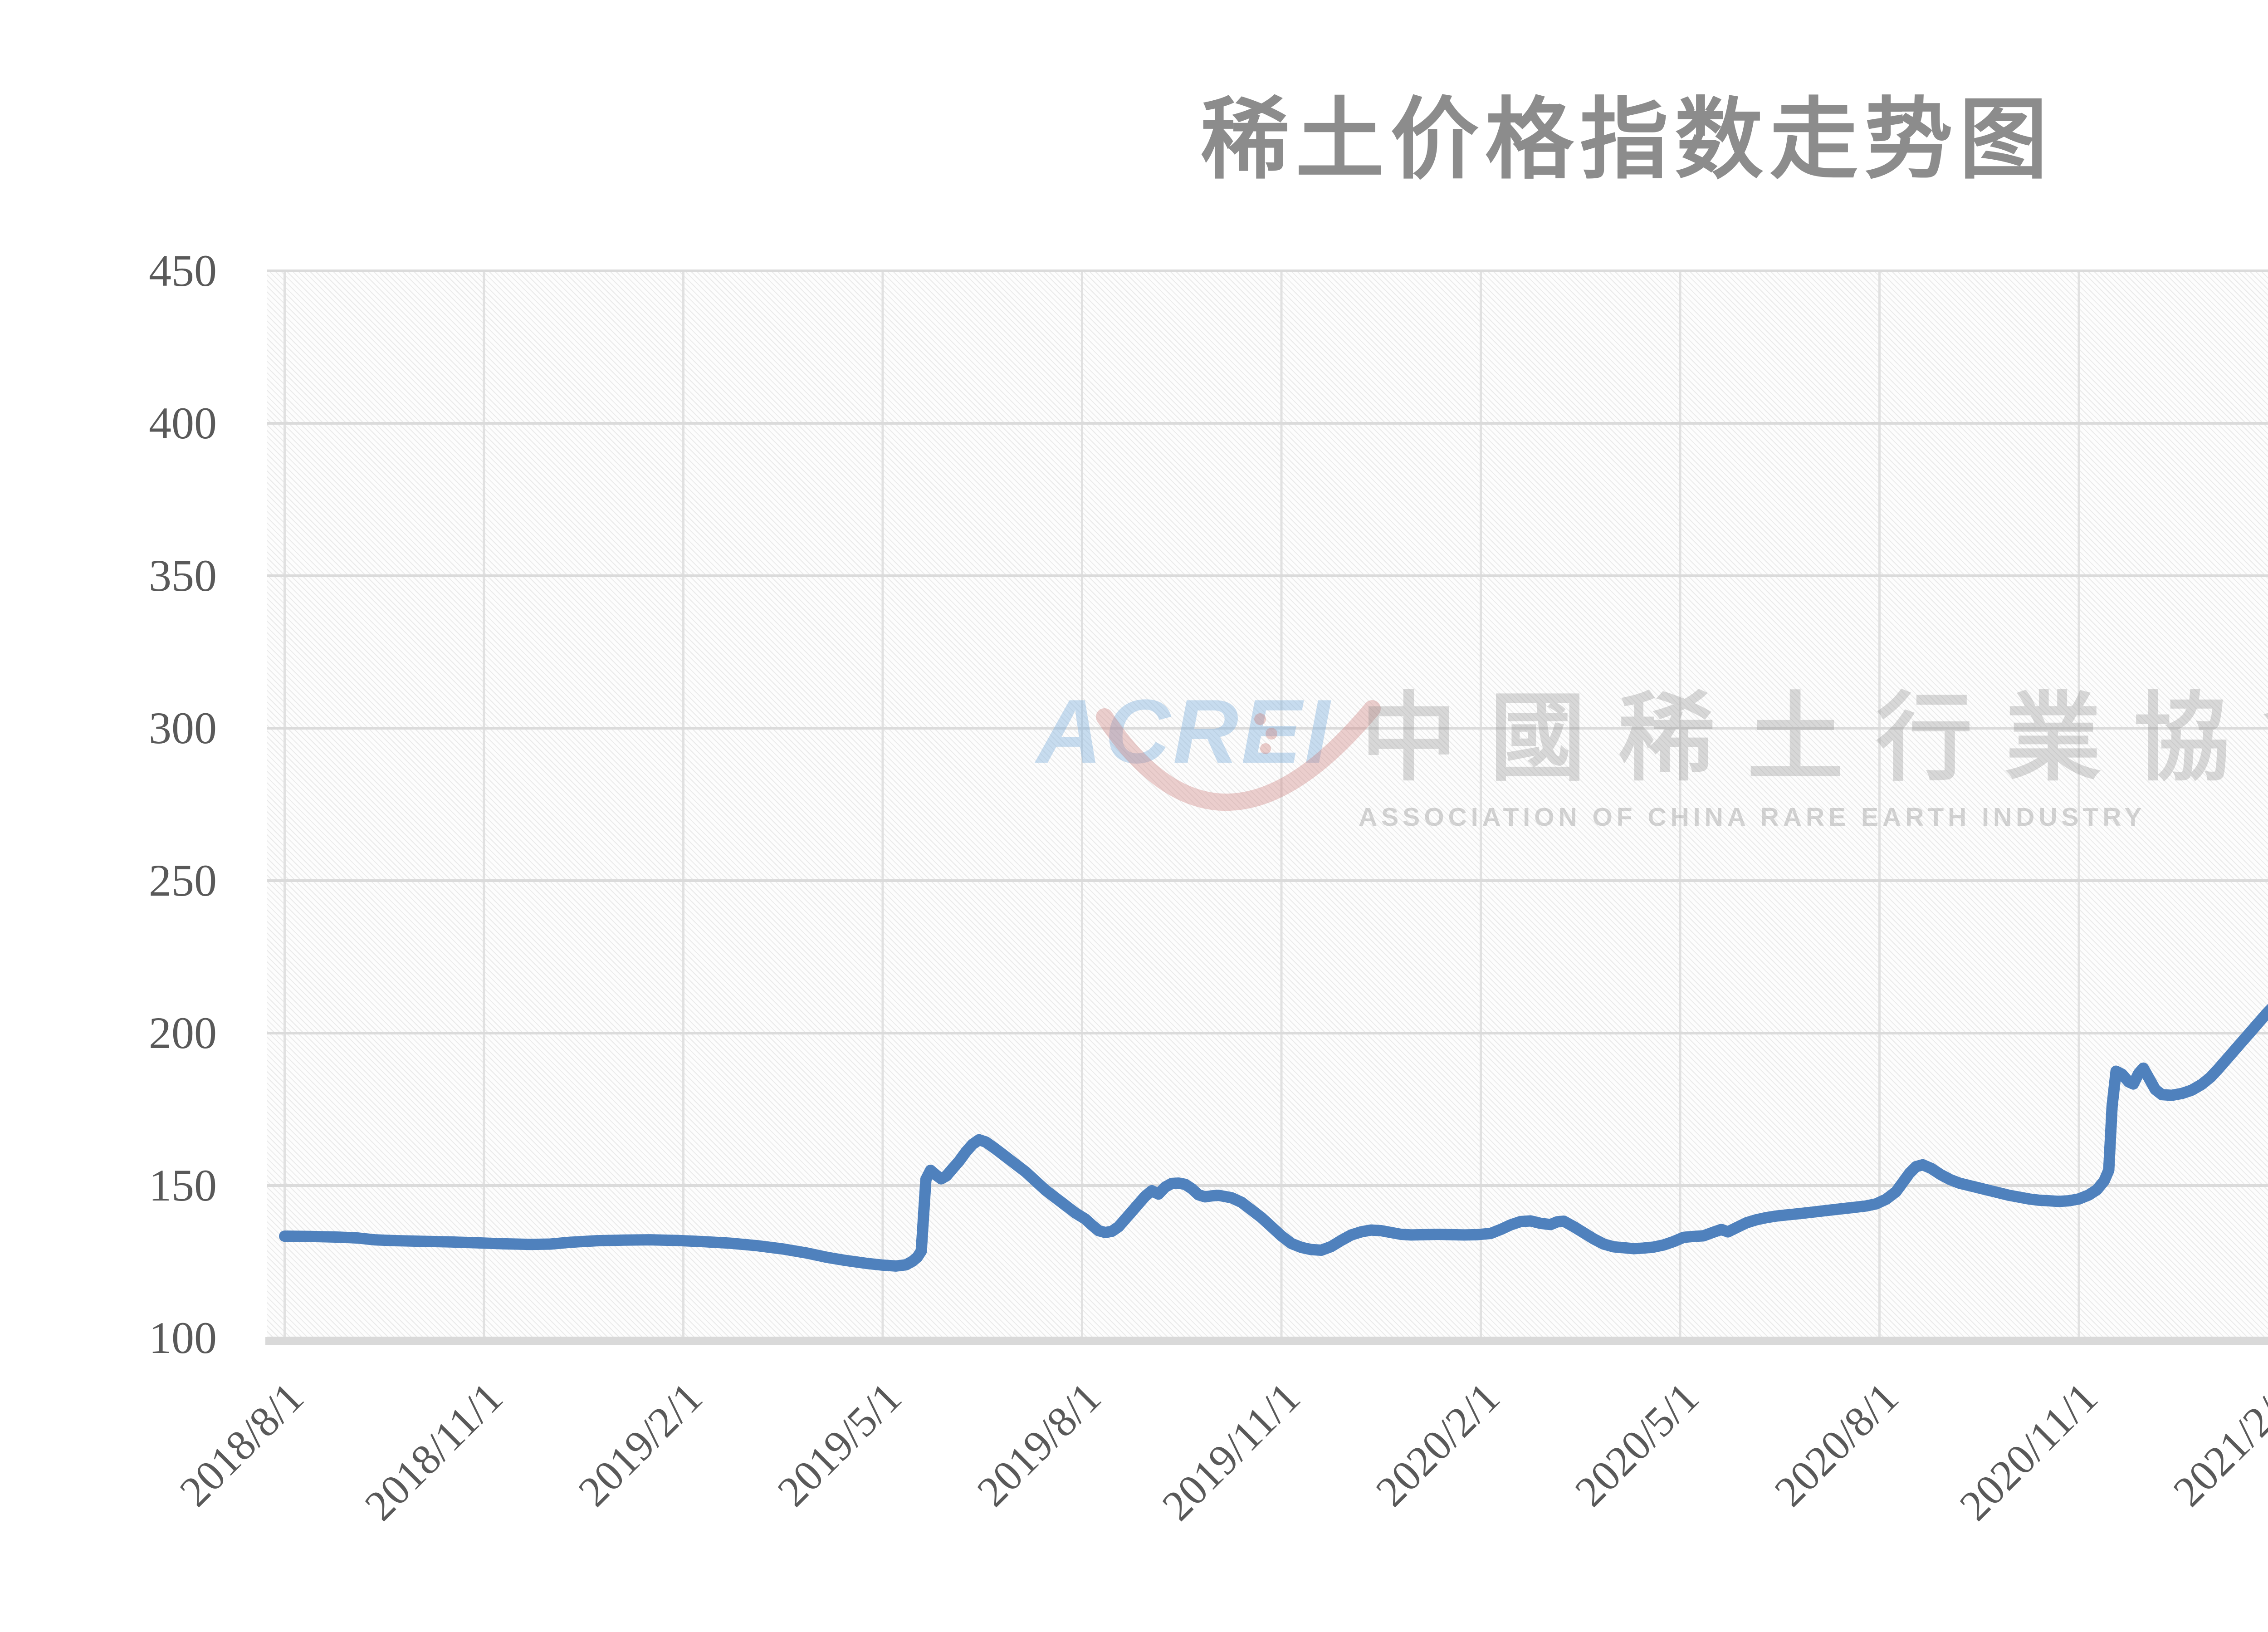 The height and width of the screenshot is (1632, 2268). Describe the element at coordinates (1266, 1341) in the screenshot. I see `x-axis-line` at that location.